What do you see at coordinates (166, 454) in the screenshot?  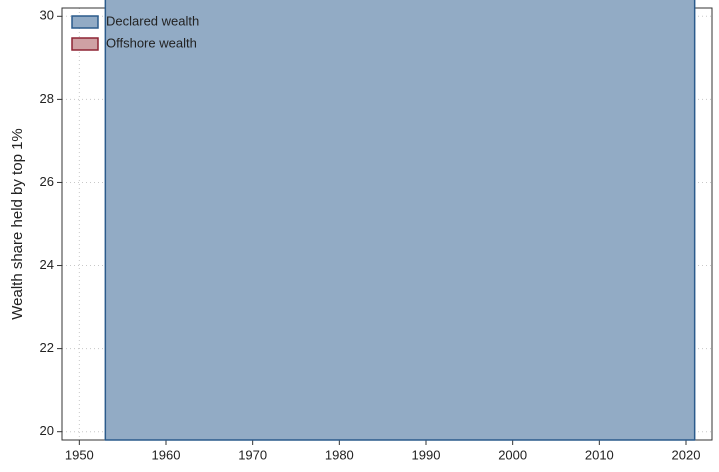 I see `x-tick-label: 1960` at bounding box center [166, 454].